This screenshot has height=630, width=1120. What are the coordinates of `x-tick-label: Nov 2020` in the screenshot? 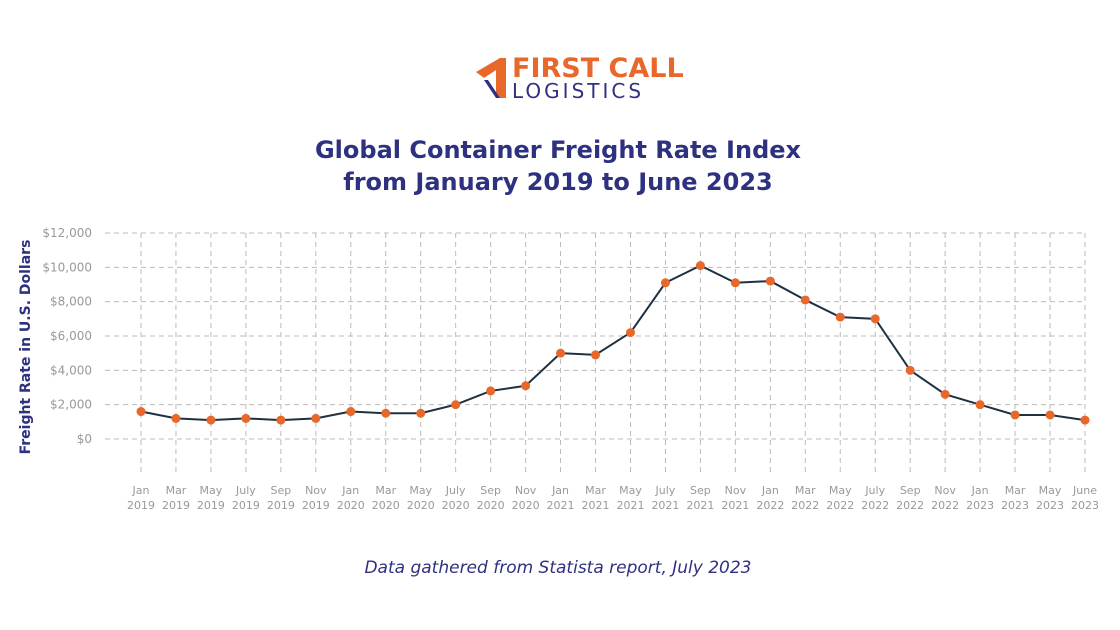 It's located at (526, 498).